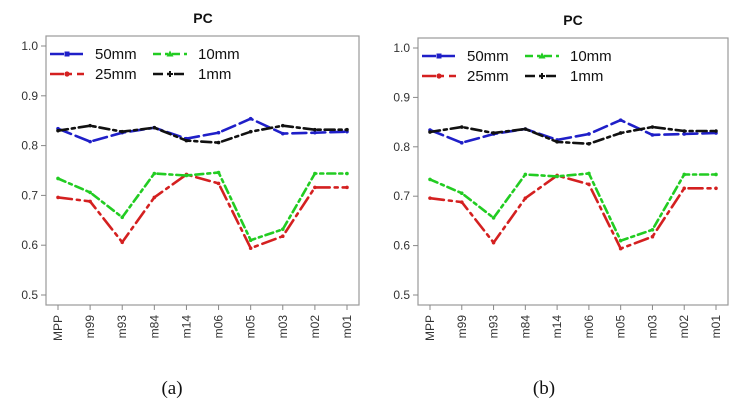 Image resolution: width=739 pixels, height=413 pixels. What do you see at coordinates (347, 327) in the screenshot?
I see `x-tick-label: m01` at bounding box center [347, 327].